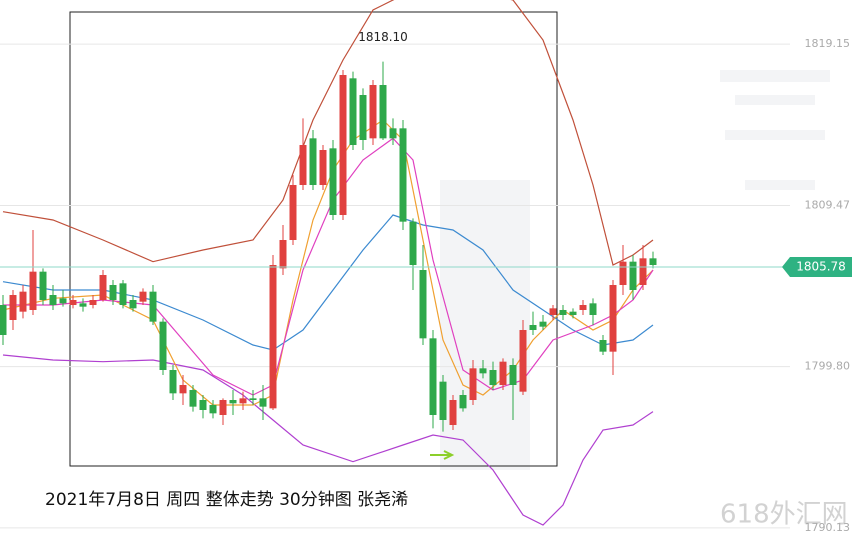 The height and width of the screenshot is (537, 858). What do you see at coordinates (784, 515) in the screenshot?
I see `watermark: 618外汇网` at bounding box center [784, 515].